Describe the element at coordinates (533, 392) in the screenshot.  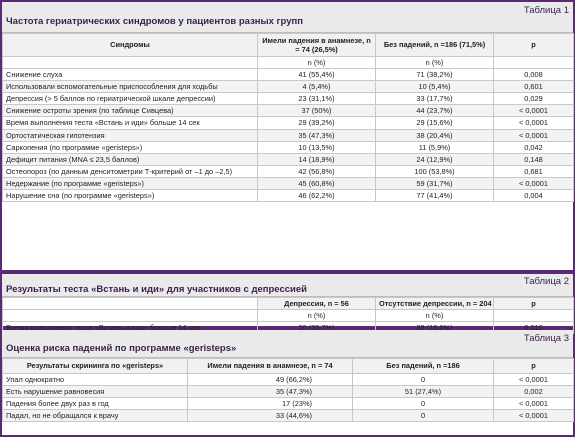
I see `row-p: 0,002` at that location.